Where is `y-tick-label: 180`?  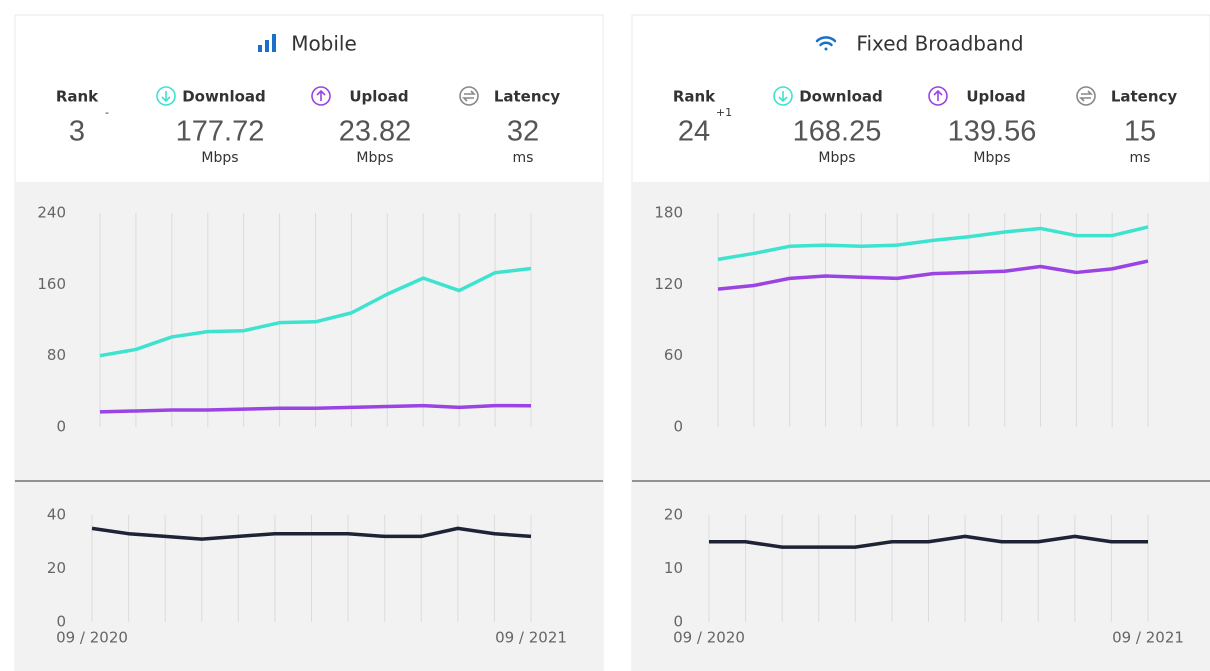
y-tick-label: 180 is located at coordinates (668, 213).